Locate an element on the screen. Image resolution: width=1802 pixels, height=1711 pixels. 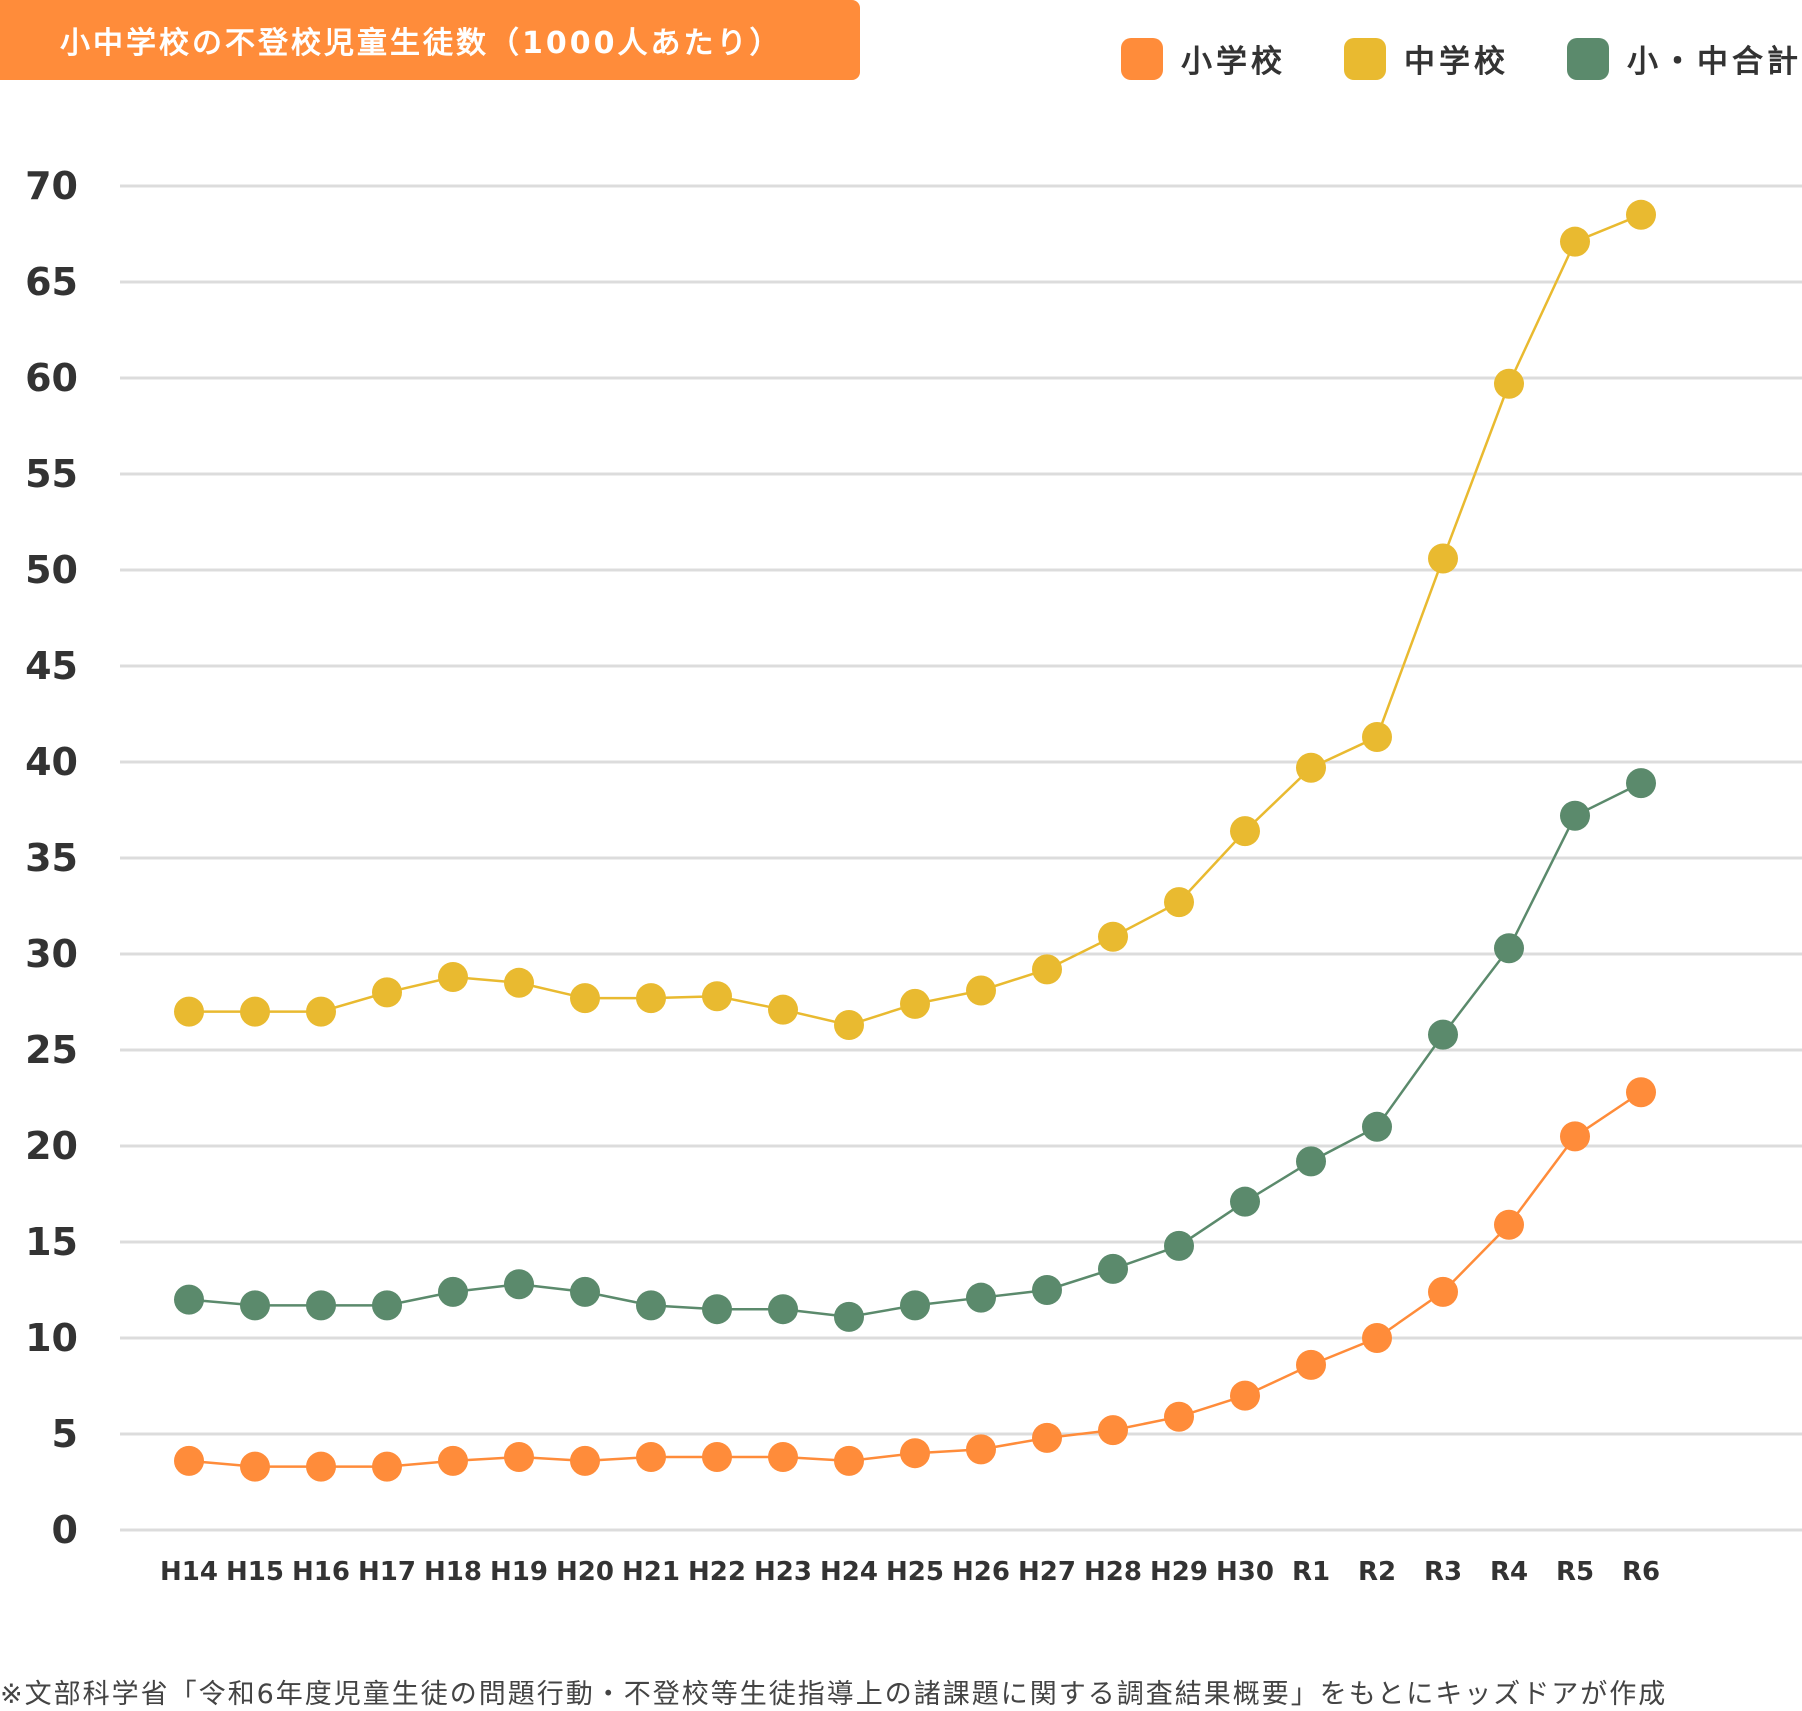
y-tick-label: 35 is located at coordinates (51, 858).